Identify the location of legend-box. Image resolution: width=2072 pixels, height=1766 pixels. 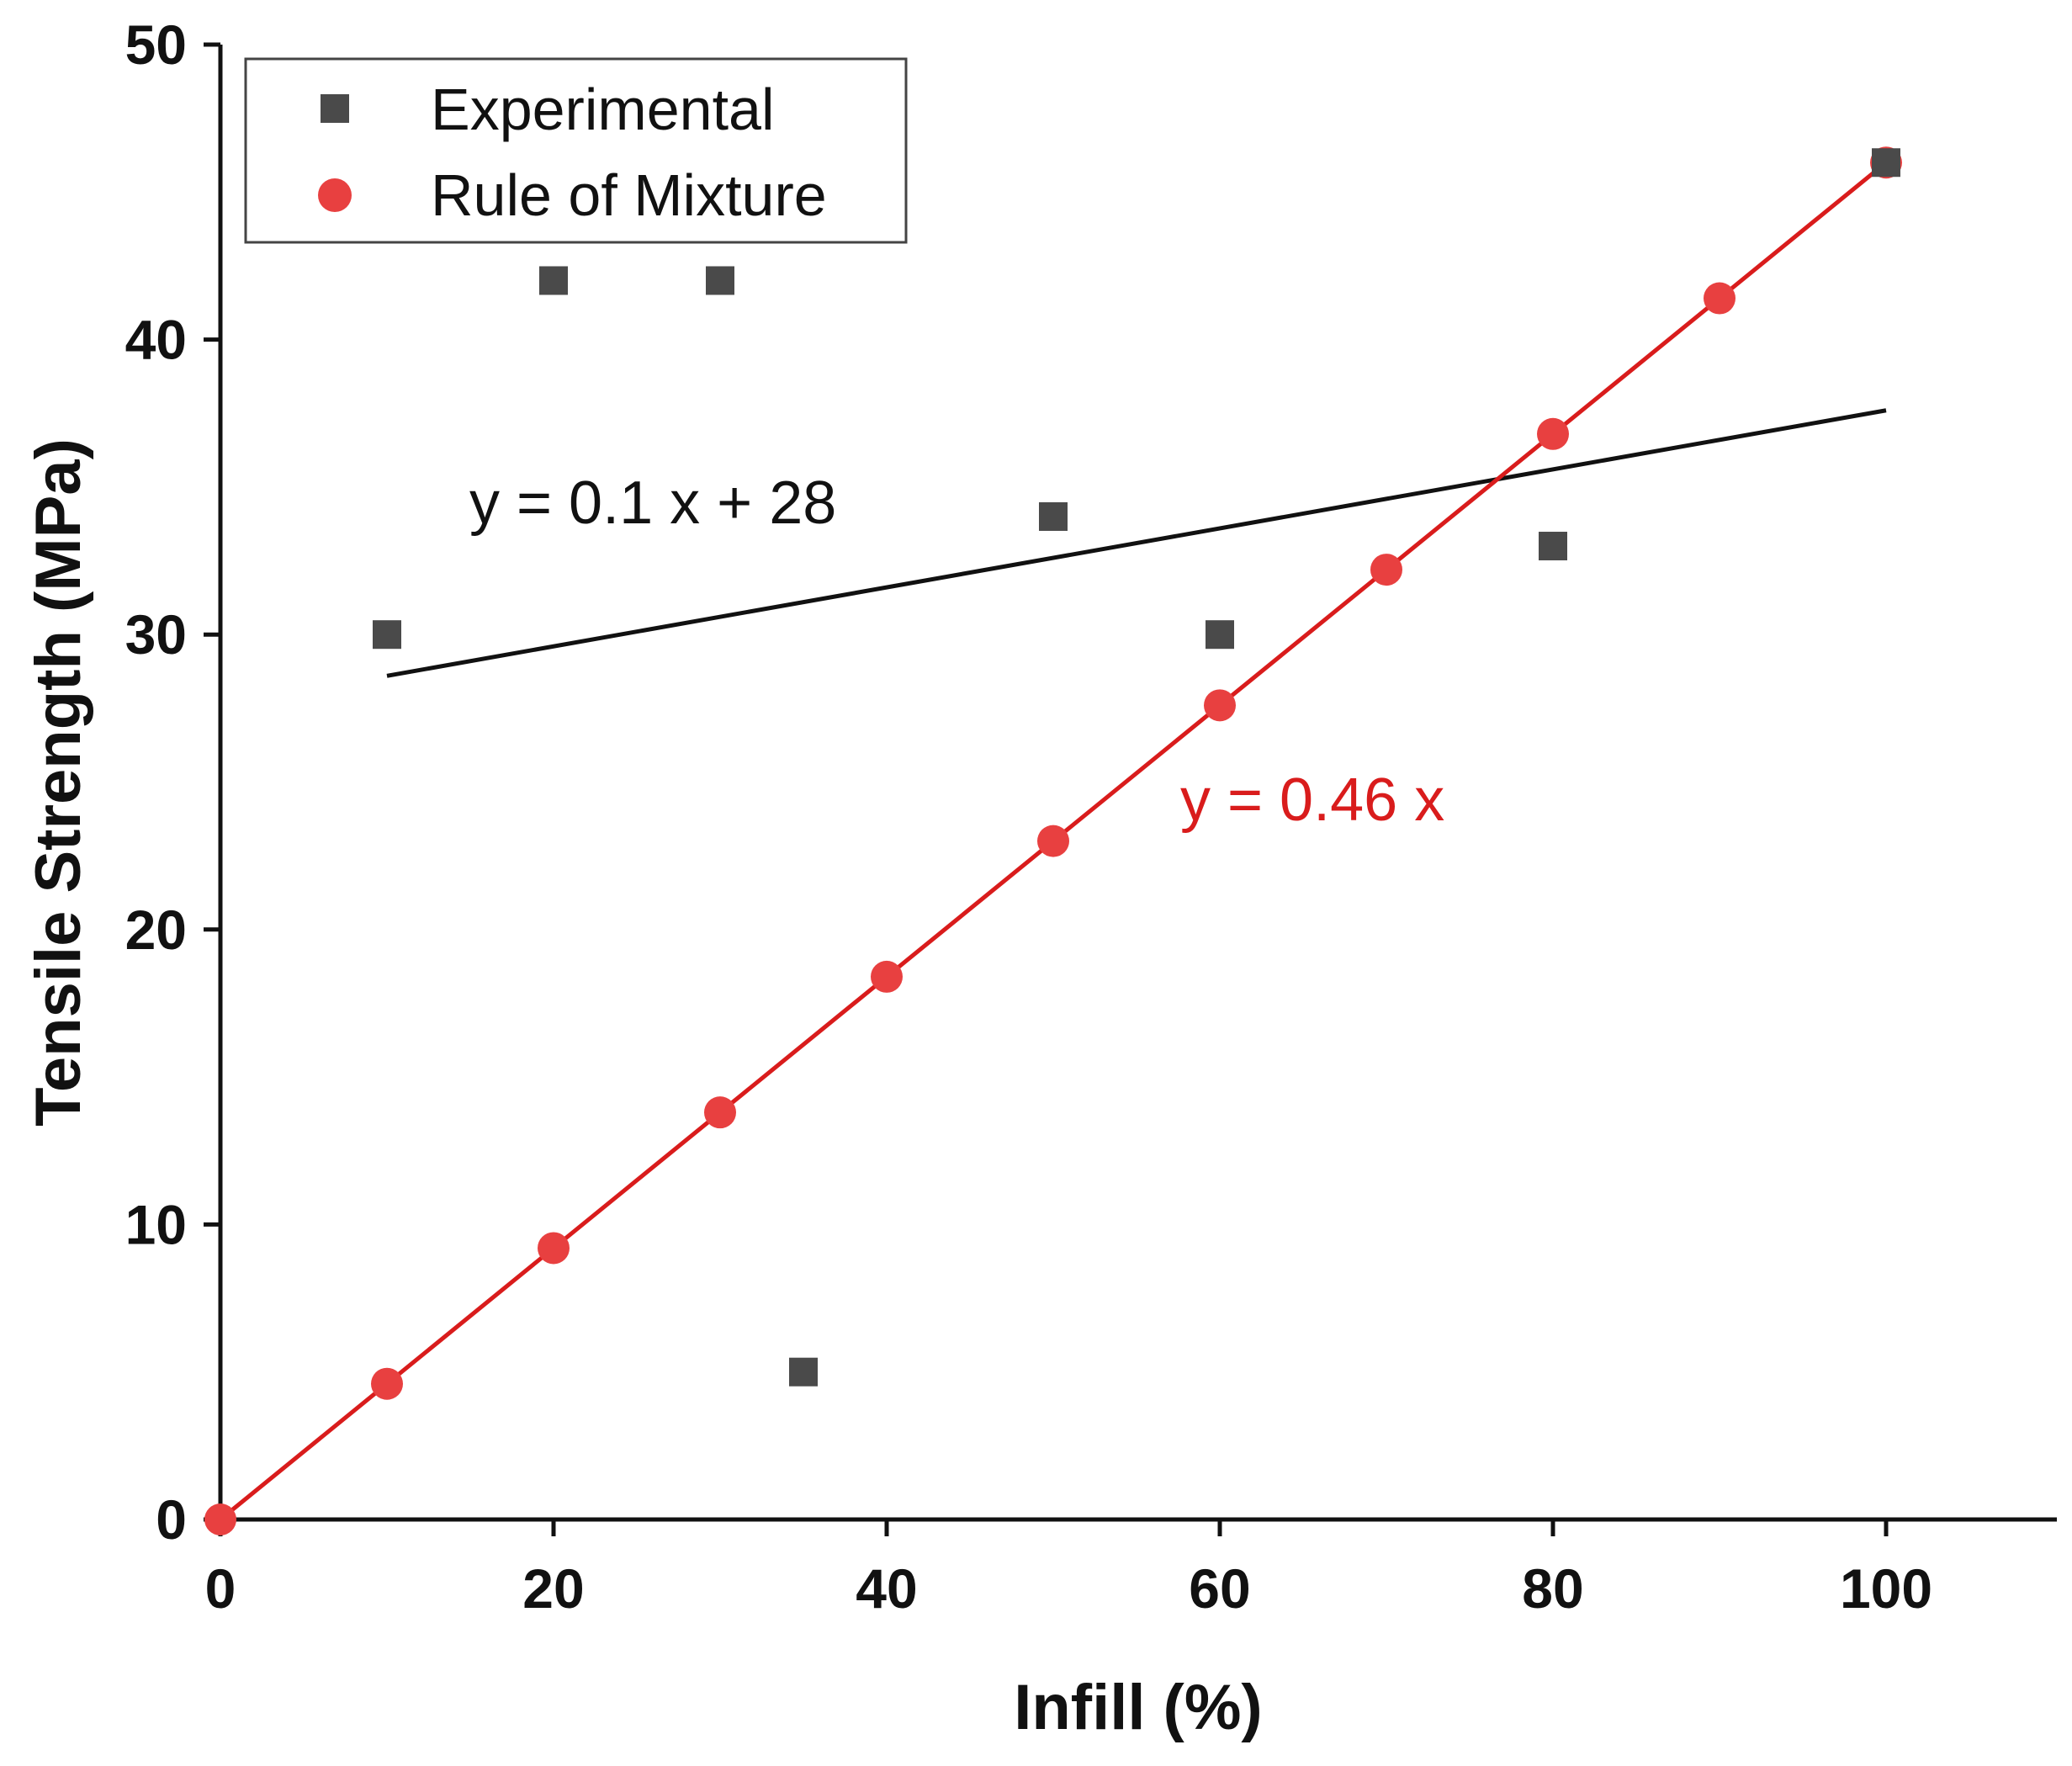
(576, 150).